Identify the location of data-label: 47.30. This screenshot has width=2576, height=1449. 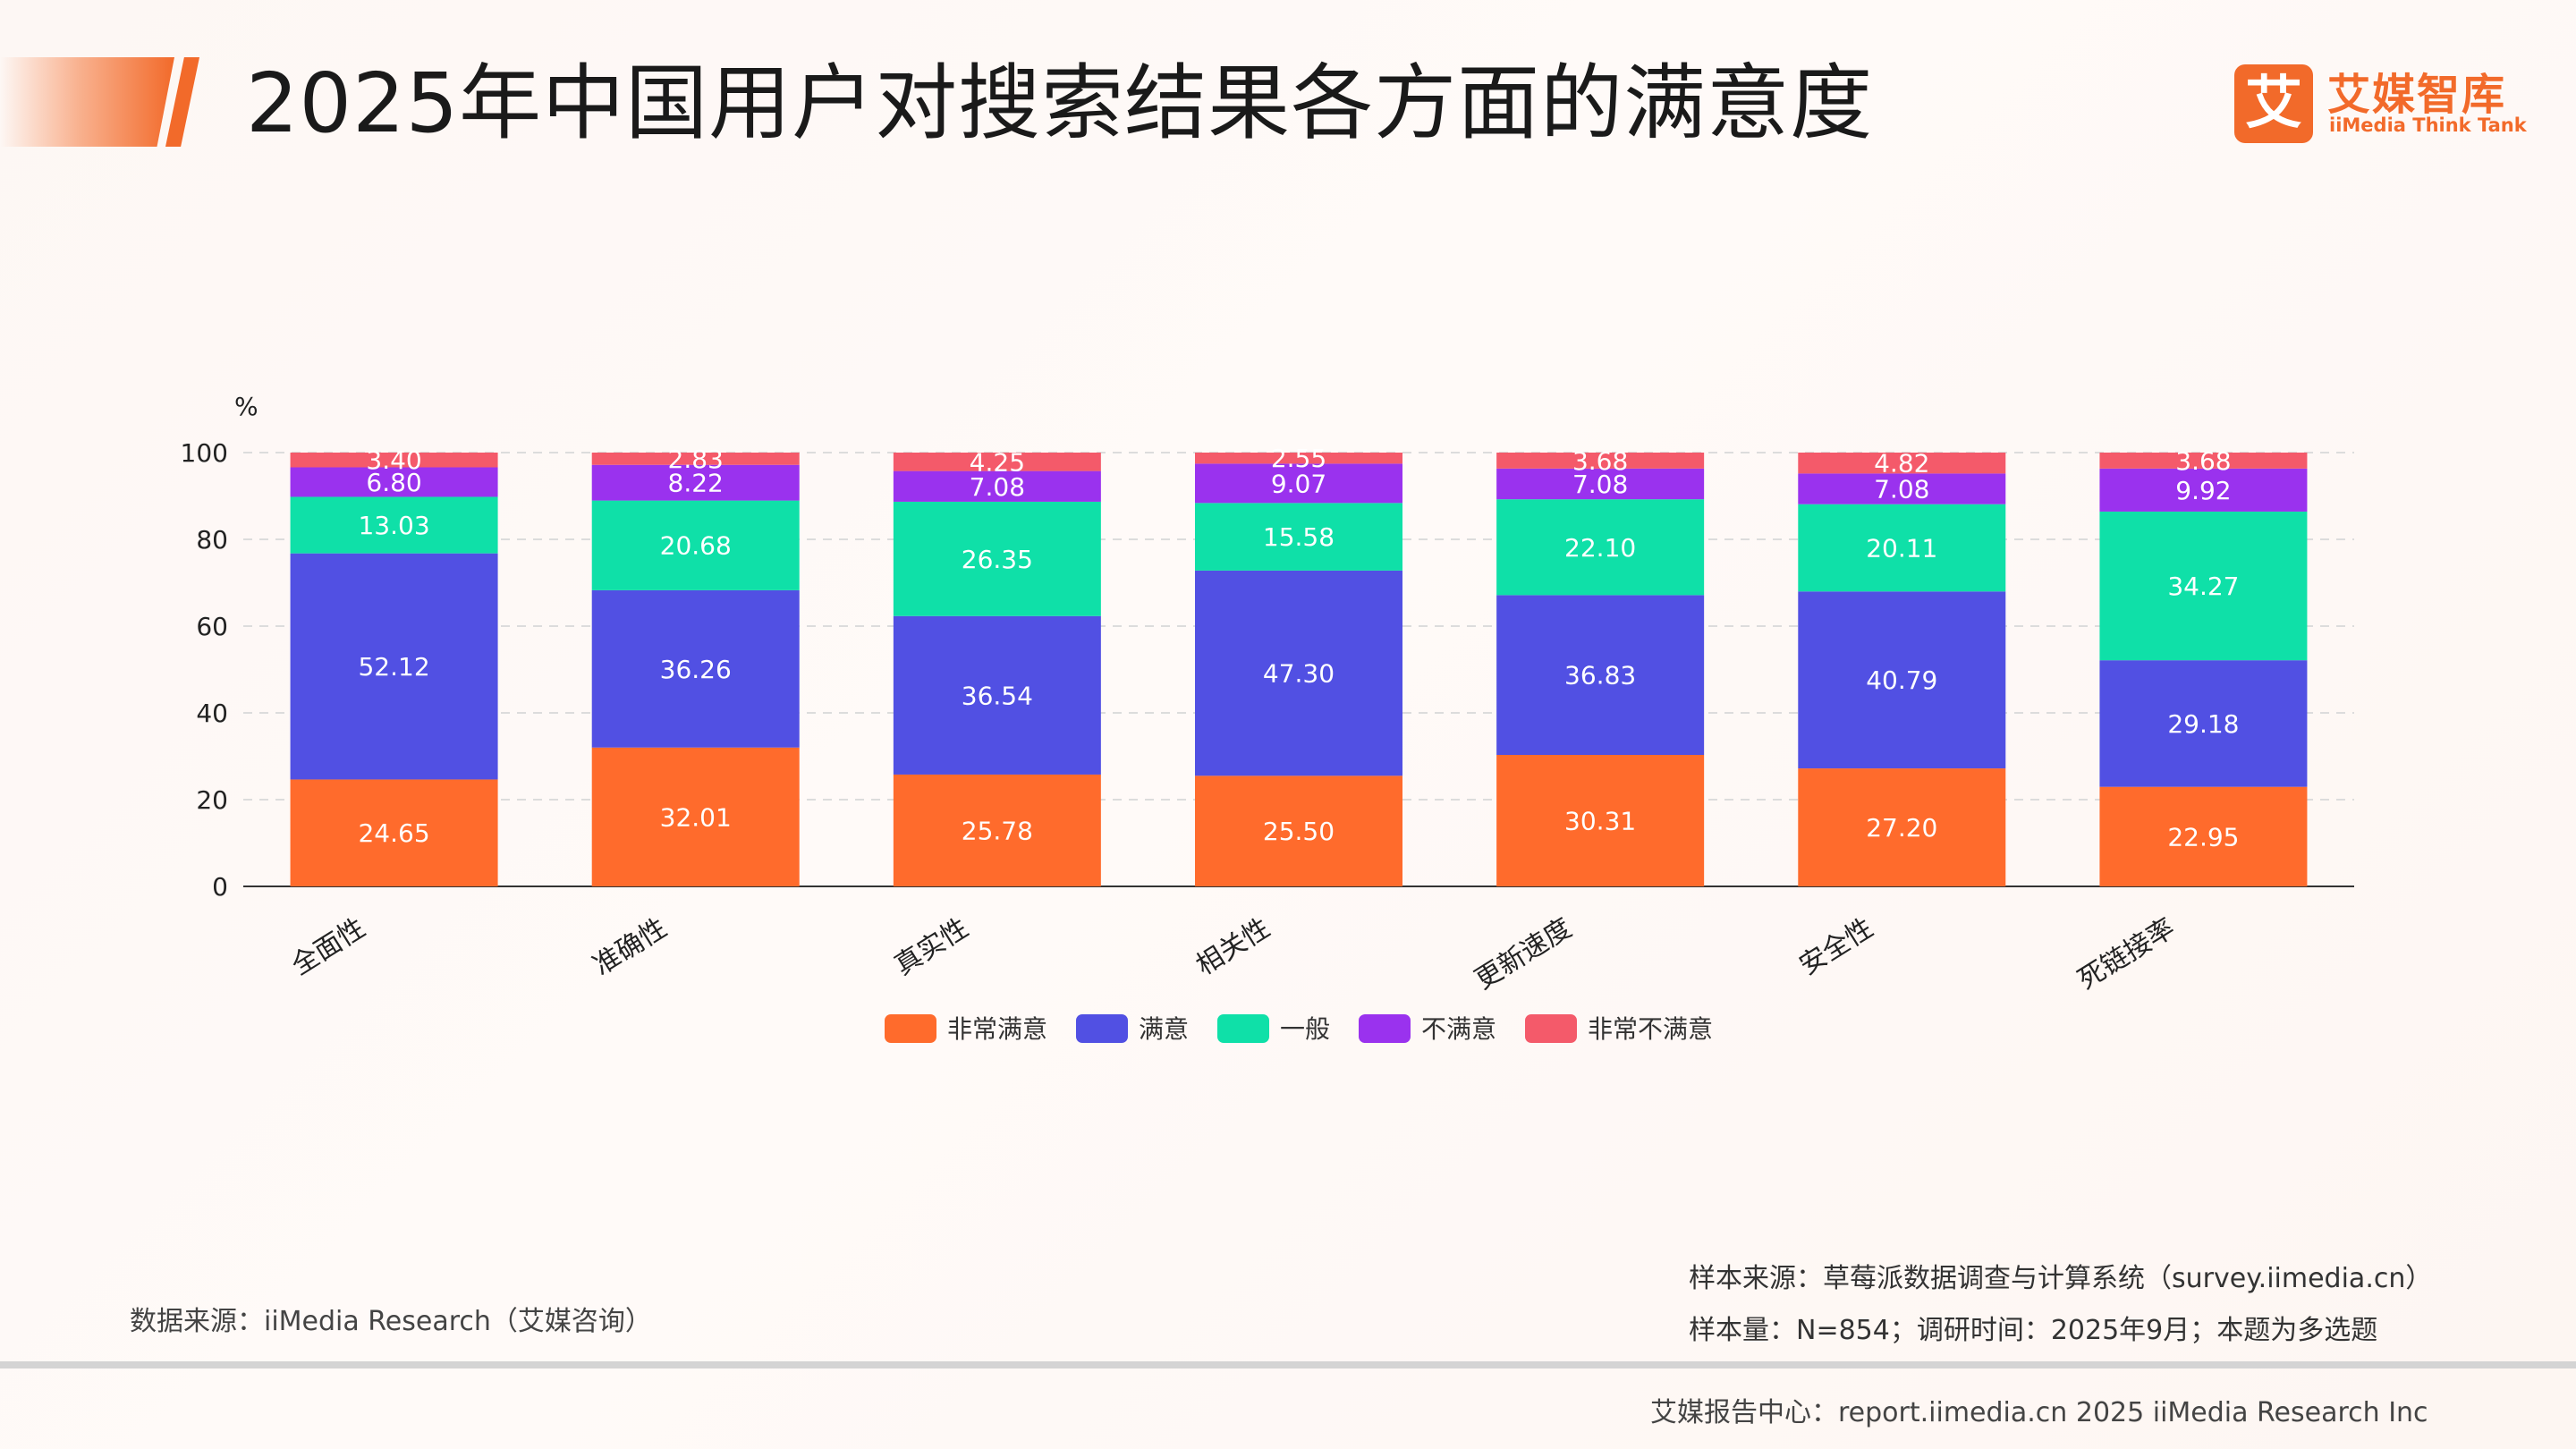
(1299, 674).